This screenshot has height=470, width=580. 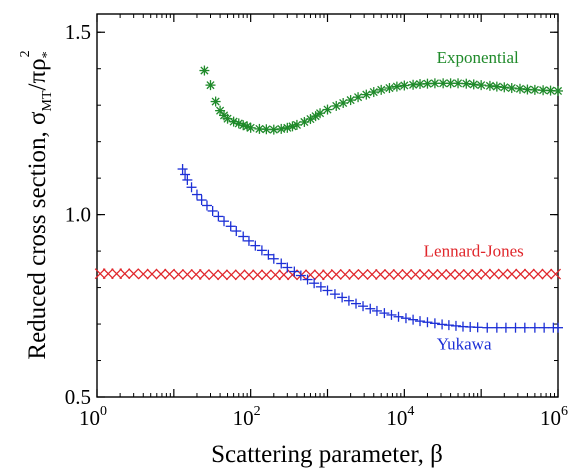 What do you see at coordinates (478, 57) in the screenshot?
I see `series-label: Exponential` at bounding box center [478, 57].